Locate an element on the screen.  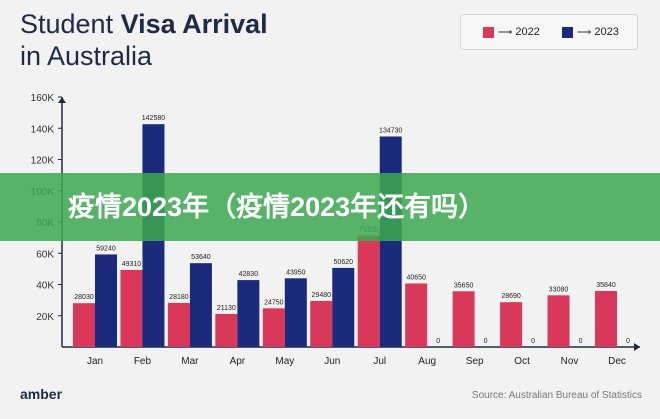
x-tick-label: Jan is located at coordinates (95, 361).